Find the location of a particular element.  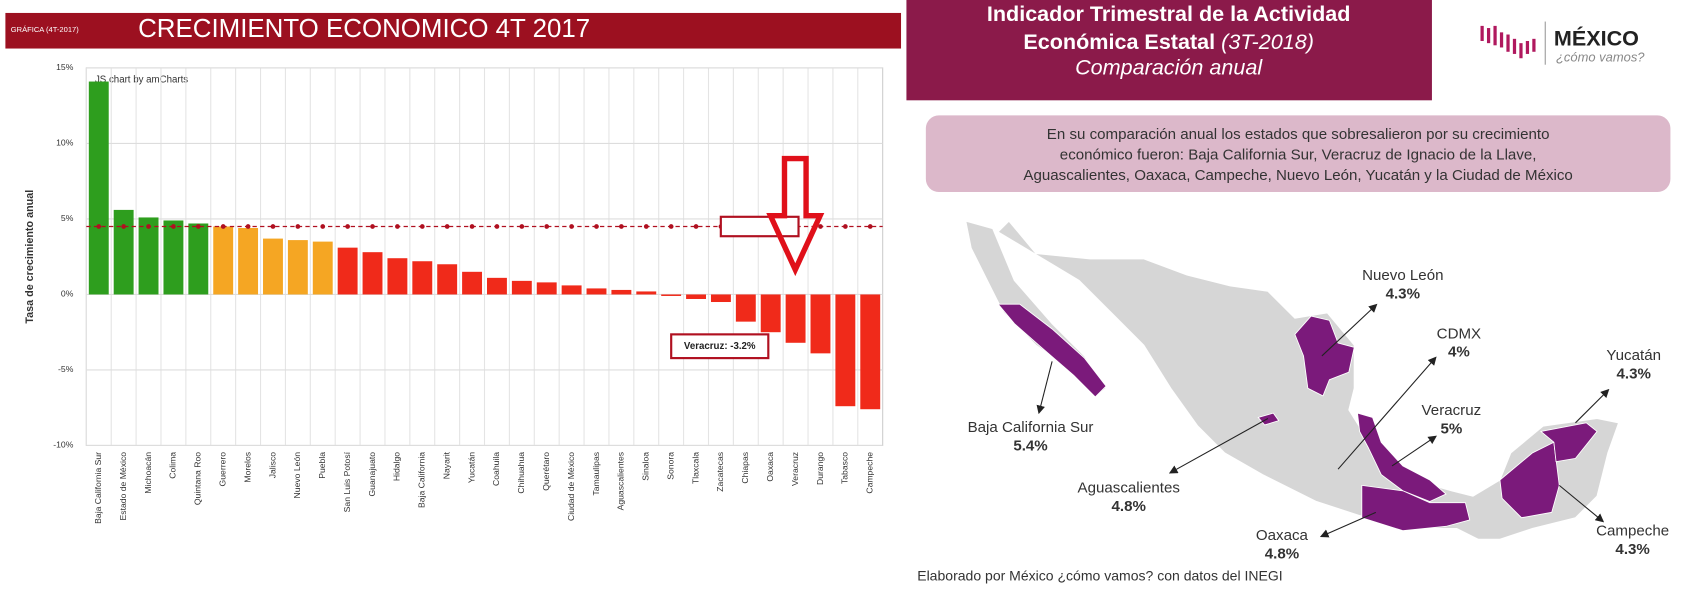

map-label-name: Campeche is located at coordinates (1632, 531).